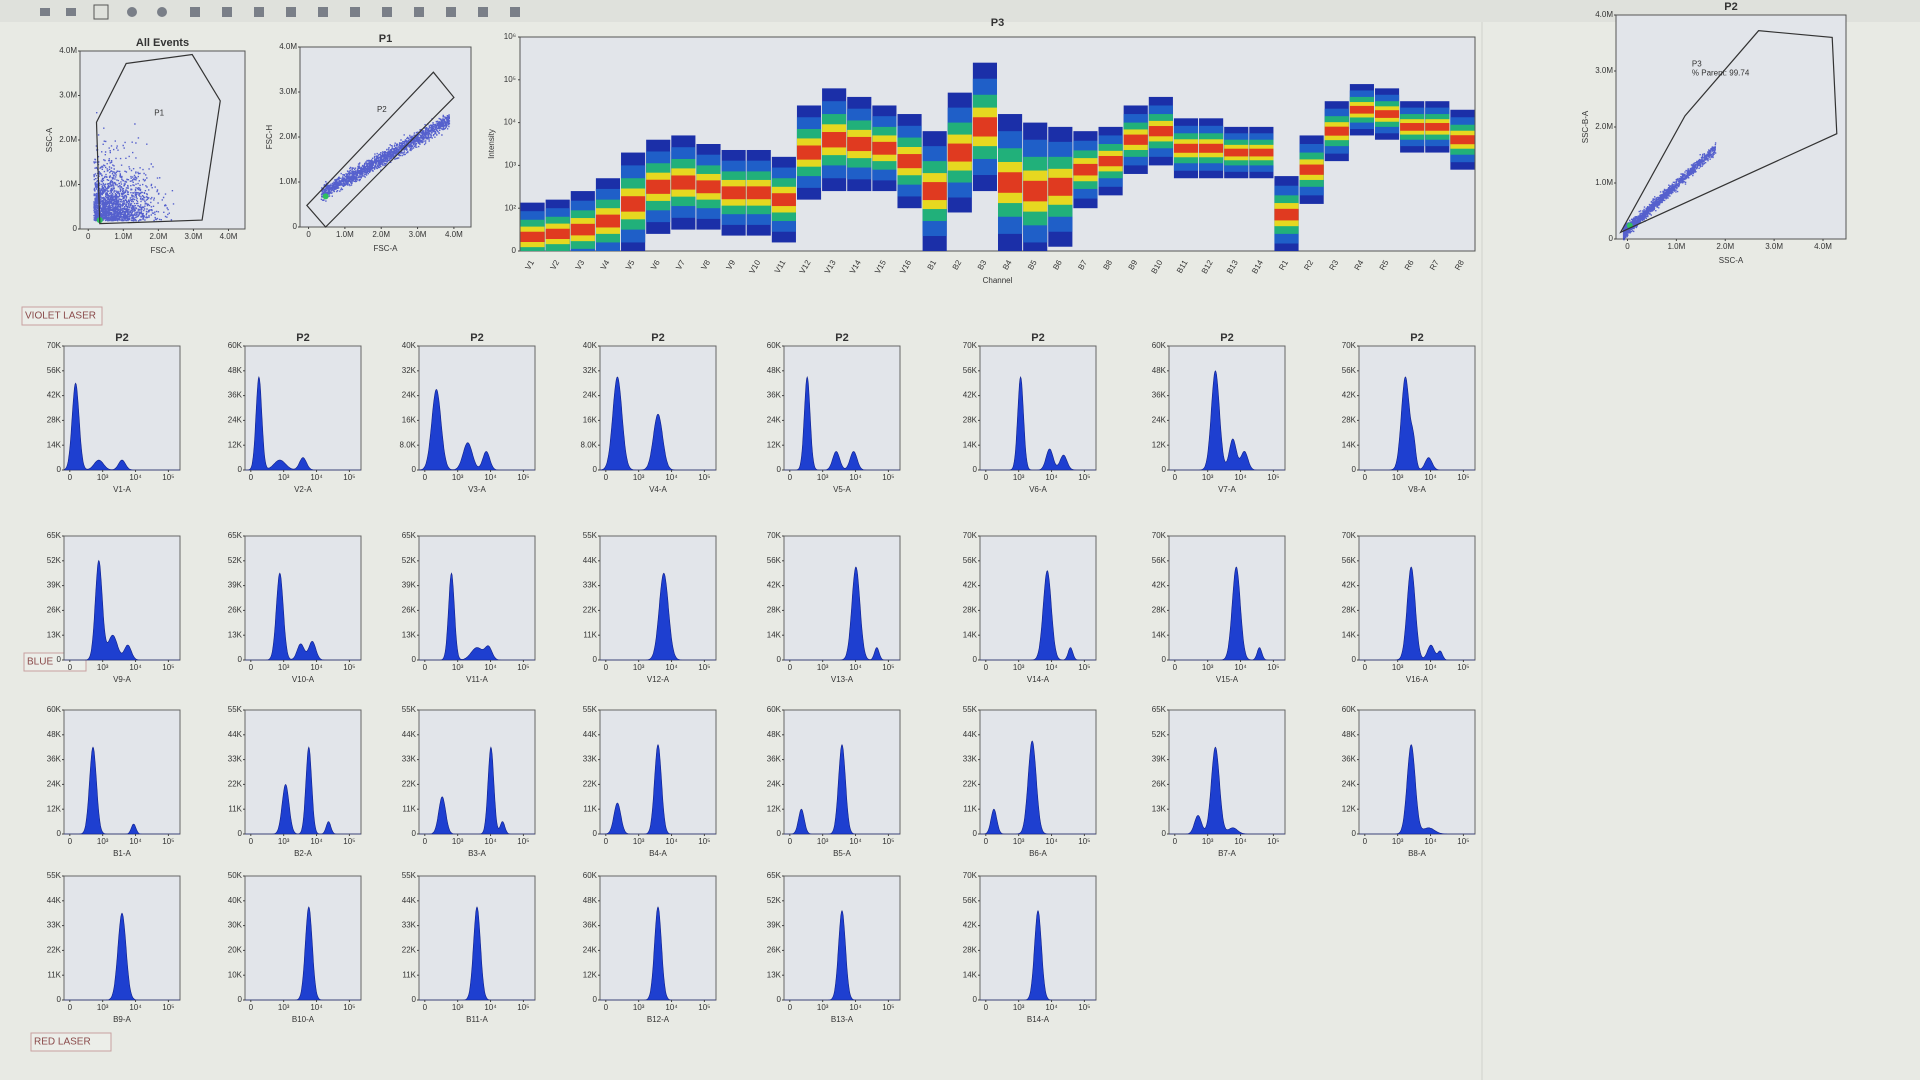 The image size is (1920, 1080). I want to click on x-tick-label: B13, so click(1232, 266).